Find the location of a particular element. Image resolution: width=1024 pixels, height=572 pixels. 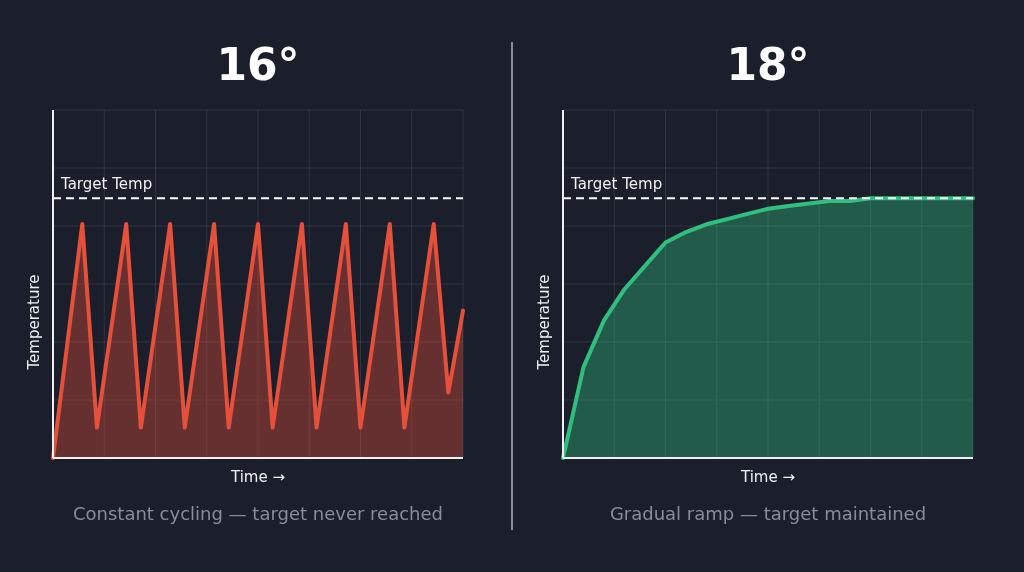

text: Gradual ramp — target maintained is located at coordinates (768, 513).